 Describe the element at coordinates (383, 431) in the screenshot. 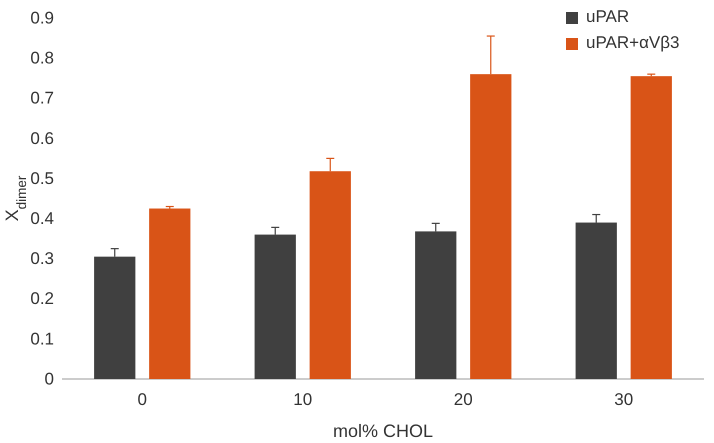

I see `x-axis-title: mol% CHOL` at that location.